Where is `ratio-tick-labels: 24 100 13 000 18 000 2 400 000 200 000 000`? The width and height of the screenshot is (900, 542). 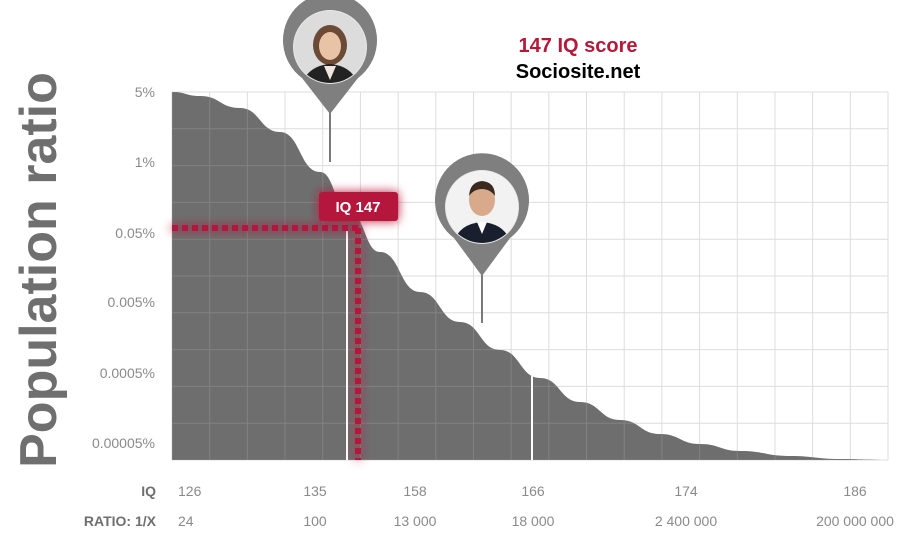 ratio-tick-labels: 24 100 13 000 18 000 2 400 000 200 000 000 is located at coordinates (536, 521).